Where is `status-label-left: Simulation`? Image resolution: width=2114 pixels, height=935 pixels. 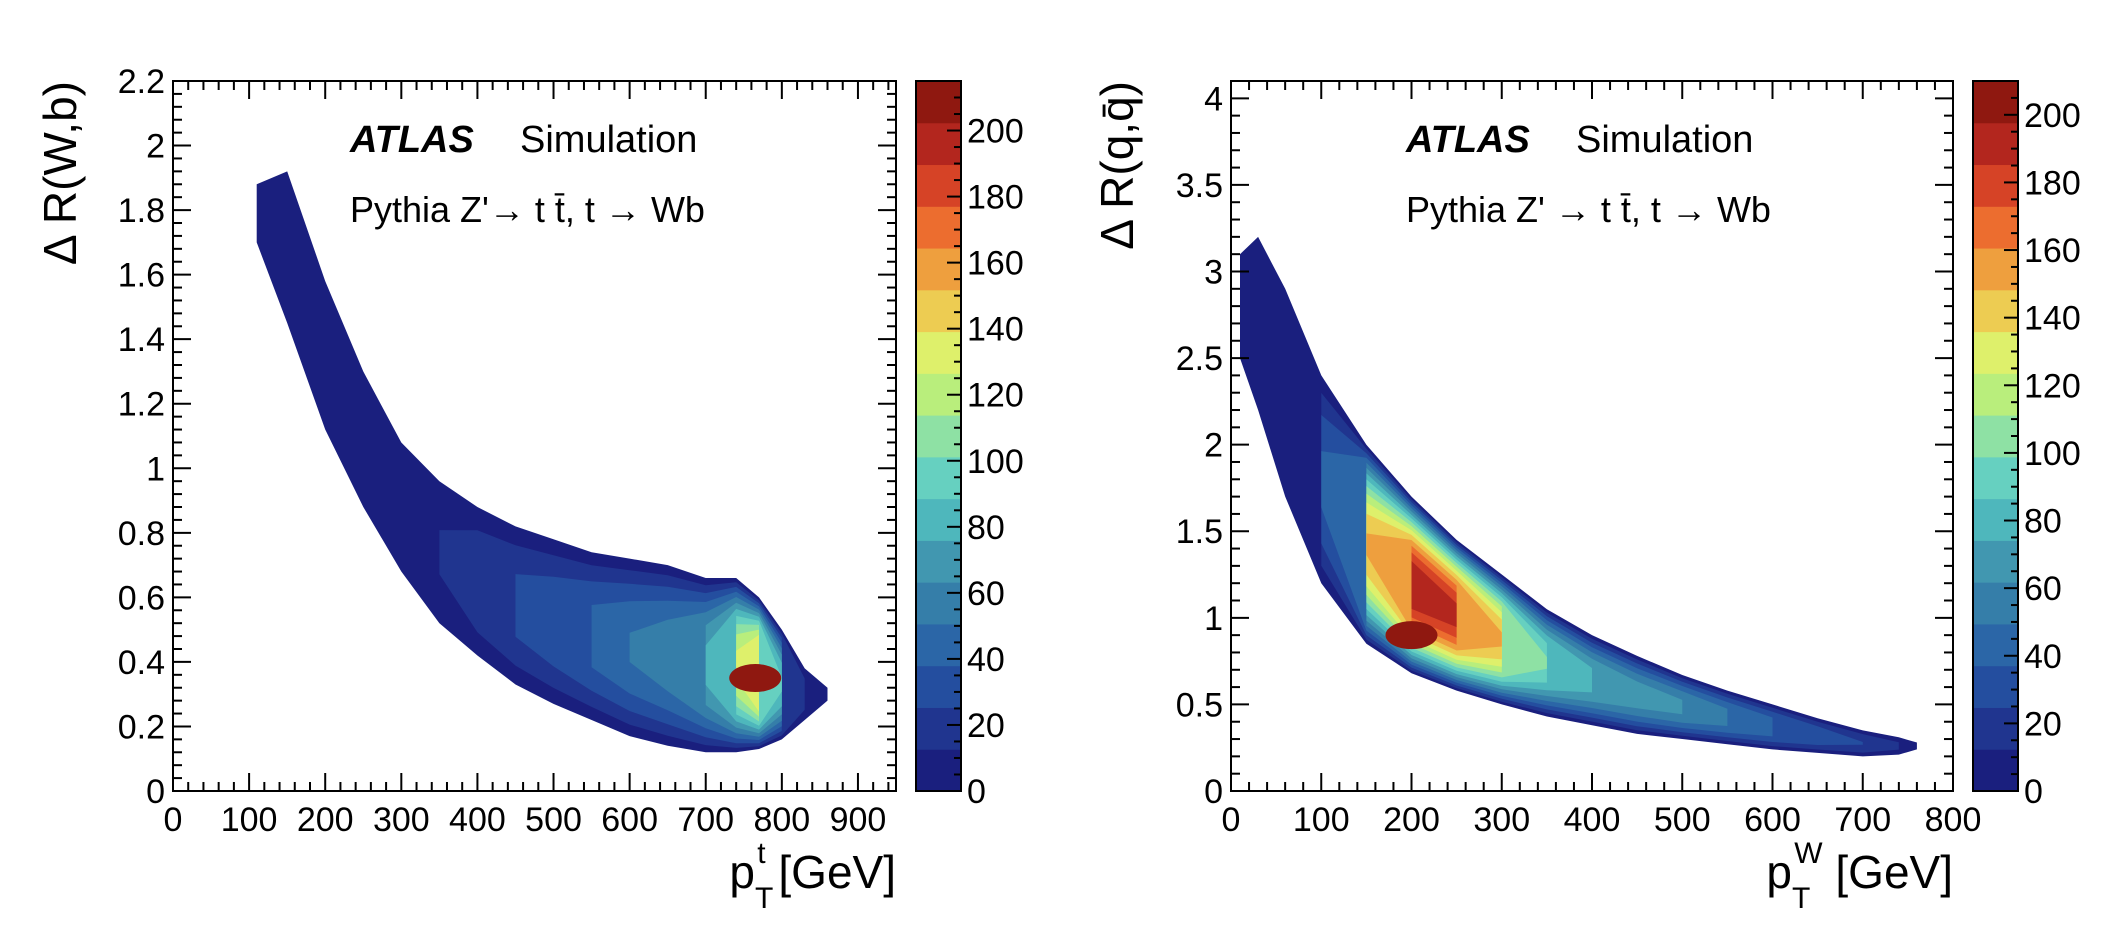 status-label-left: Simulation is located at coordinates (608, 140).